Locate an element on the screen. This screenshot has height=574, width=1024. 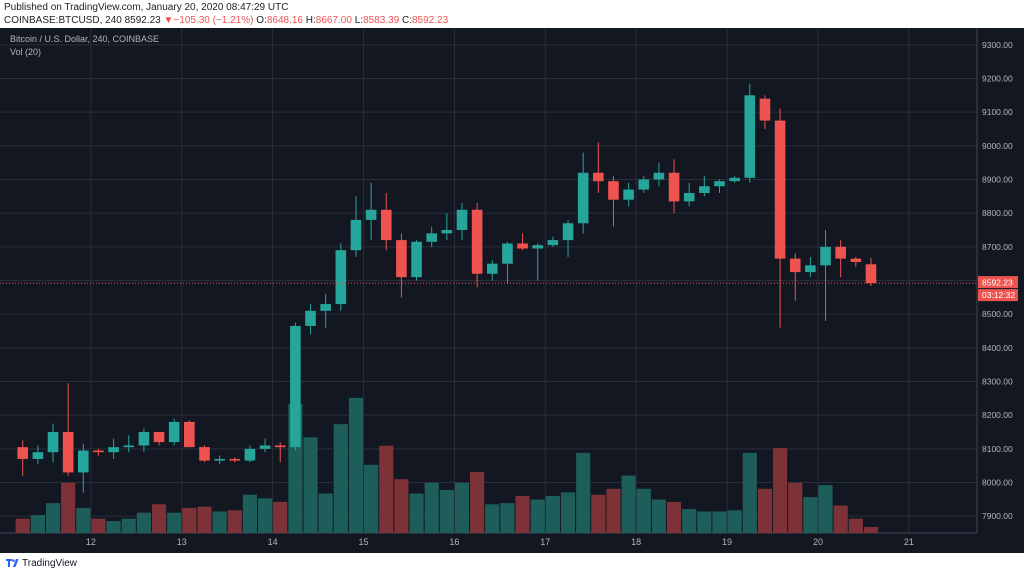
price-tick-label: 9100.00 is located at coordinates (997, 112).